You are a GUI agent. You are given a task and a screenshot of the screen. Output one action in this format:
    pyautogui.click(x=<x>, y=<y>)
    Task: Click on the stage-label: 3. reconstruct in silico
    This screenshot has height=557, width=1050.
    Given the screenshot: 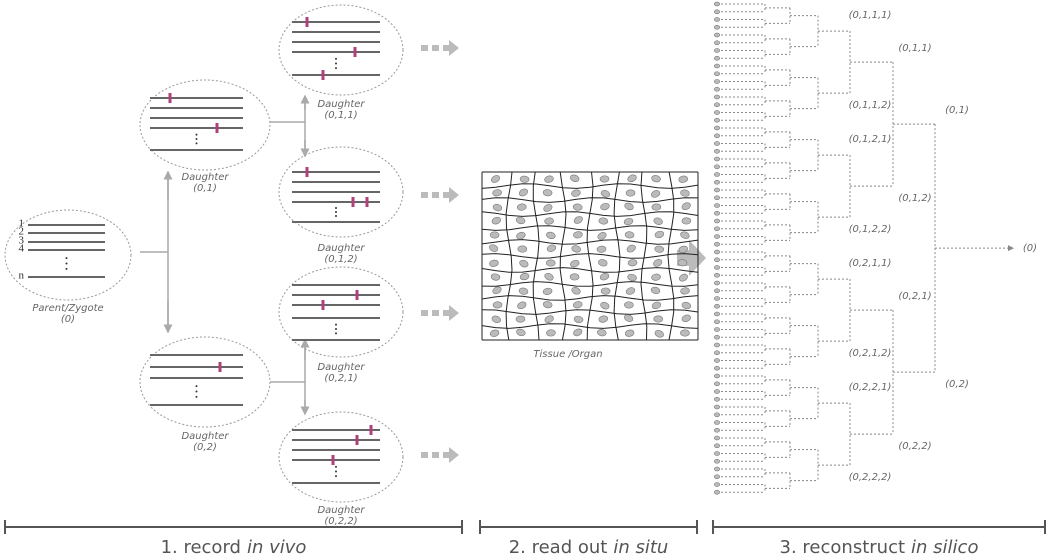 What is the action you would take?
    pyautogui.click(x=879, y=547)
    